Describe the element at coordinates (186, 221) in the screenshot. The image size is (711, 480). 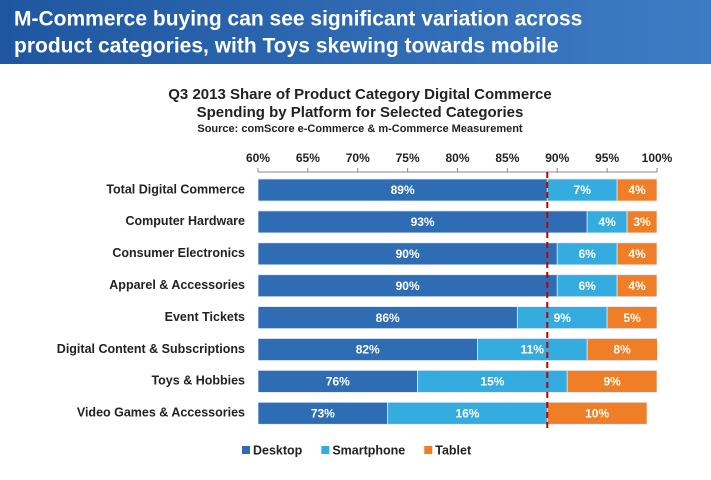
I see `category-label: Computer Hardware` at that location.